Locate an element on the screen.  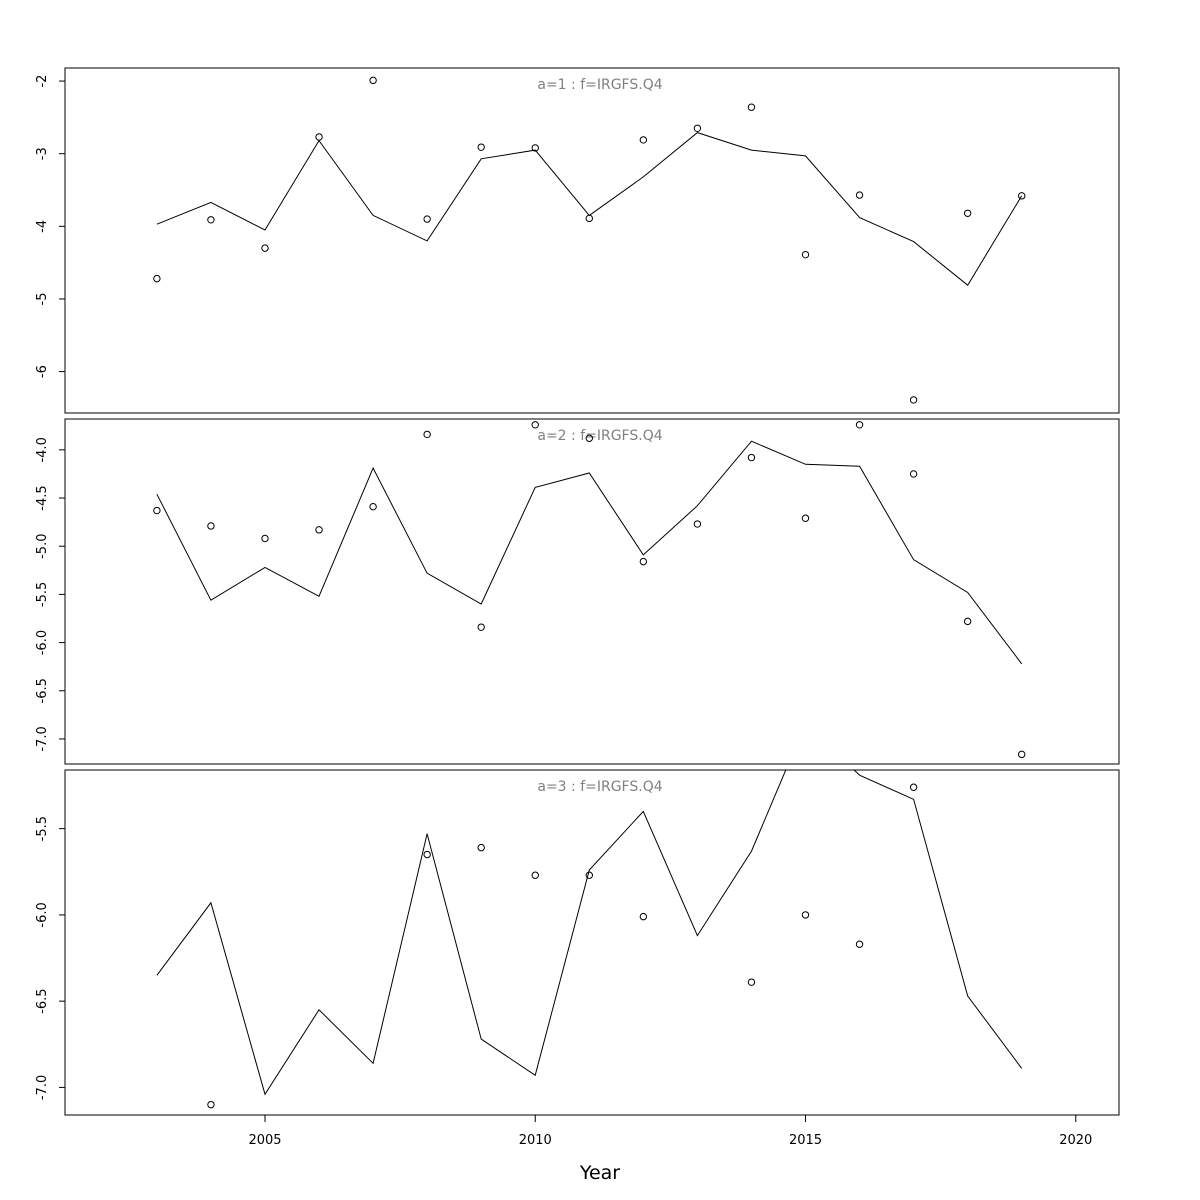
y-tick-label: -5.0 is located at coordinates (42, 546).